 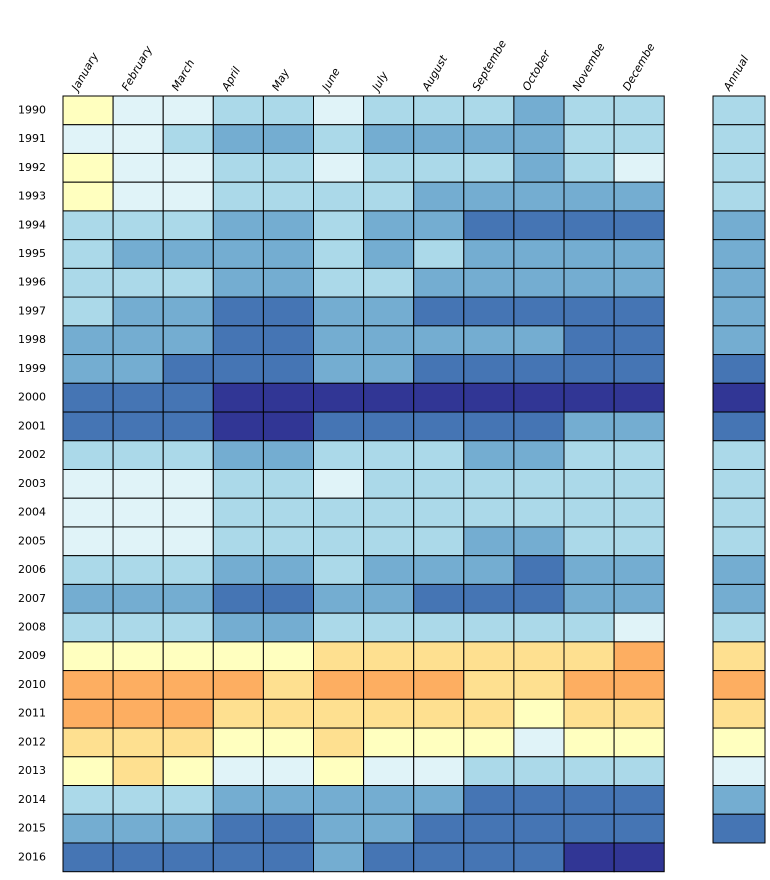 What do you see at coordinates (32, 655) in the screenshot?
I see `row-label: 2009` at bounding box center [32, 655].